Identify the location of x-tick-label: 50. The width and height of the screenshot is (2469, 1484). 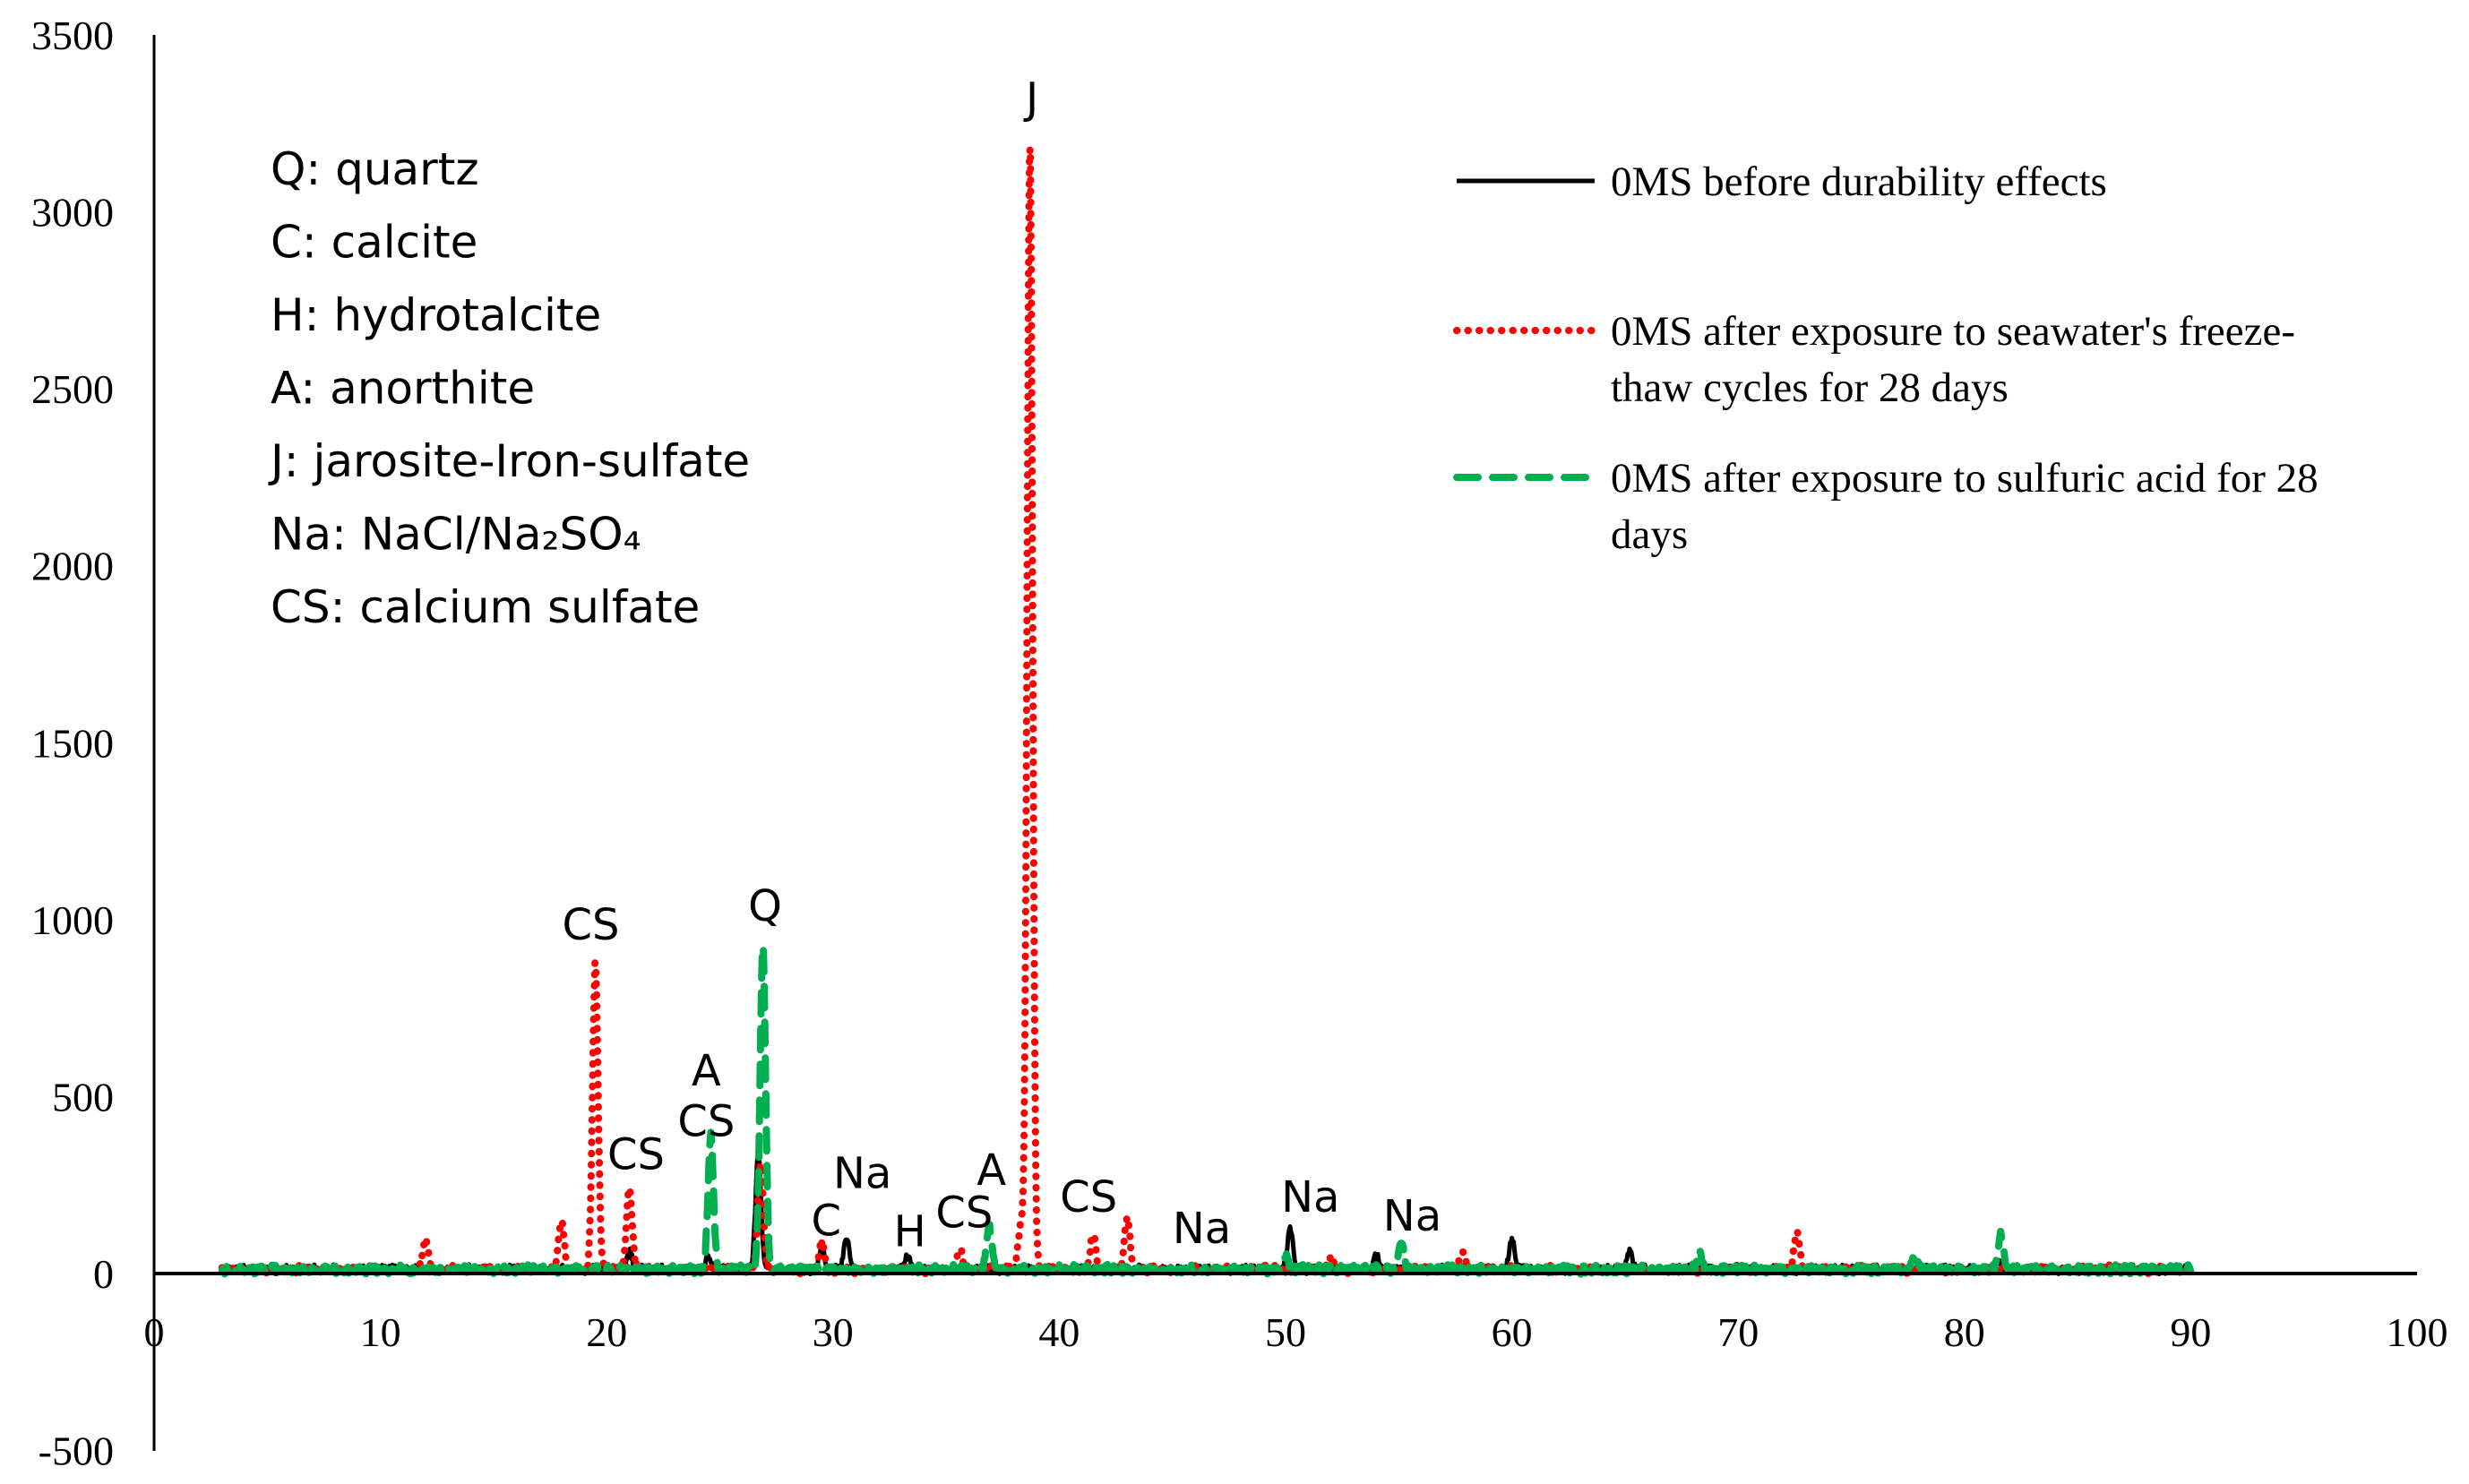
(1285, 1332).